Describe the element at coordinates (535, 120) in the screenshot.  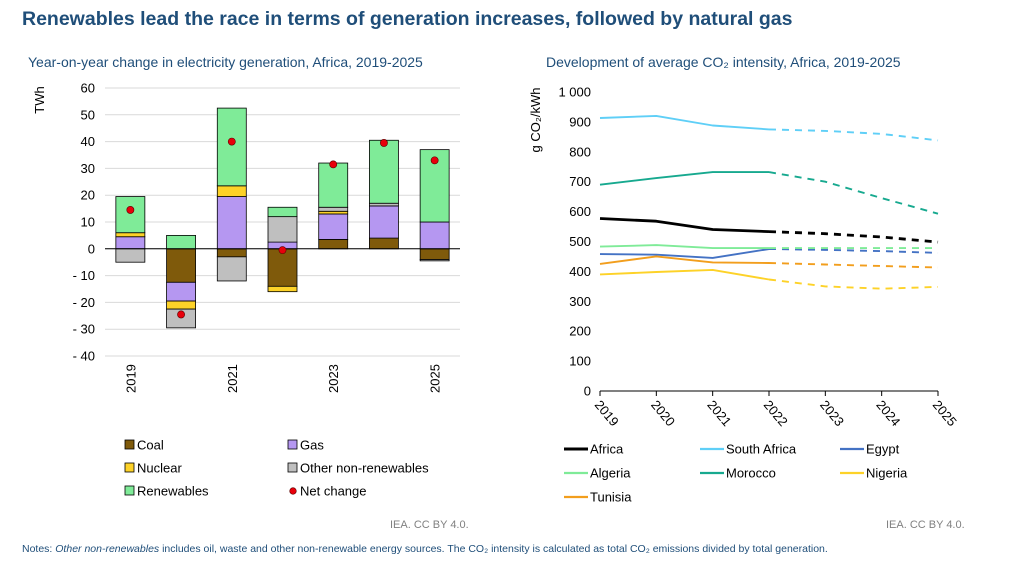
I see `y-axis-label: g CO₂/kWh` at that location.